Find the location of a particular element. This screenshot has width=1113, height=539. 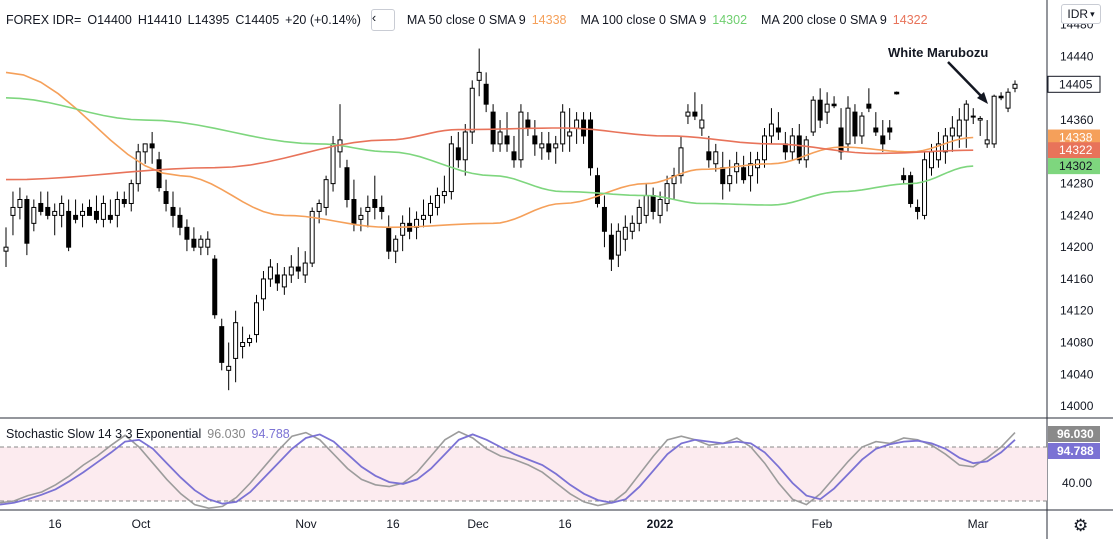

price-tick-label: 14240 is located at coordinates (1077, 215).